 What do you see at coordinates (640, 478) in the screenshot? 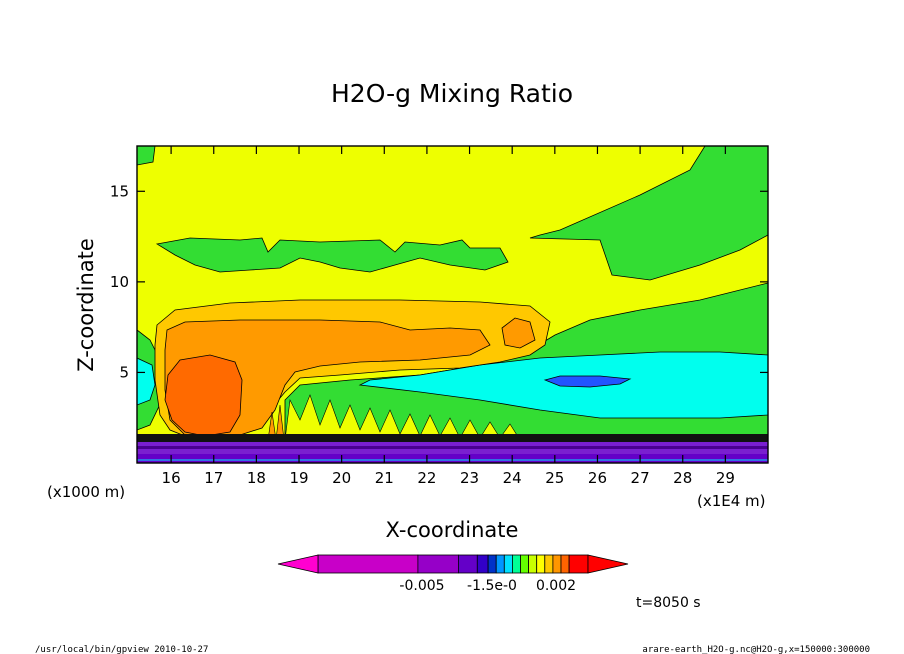
I see `x-tick-label: 27` at bounding box center [640, 478].